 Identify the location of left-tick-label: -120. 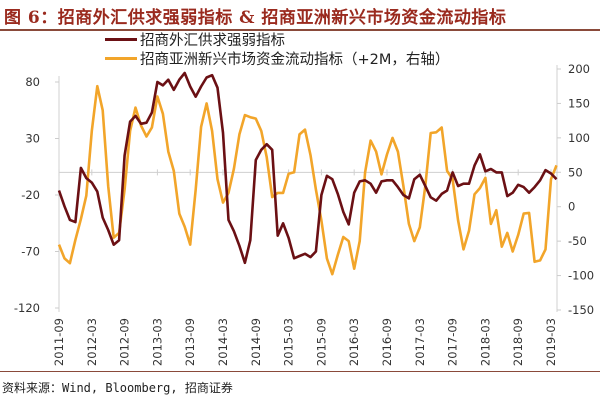
(27, 308).